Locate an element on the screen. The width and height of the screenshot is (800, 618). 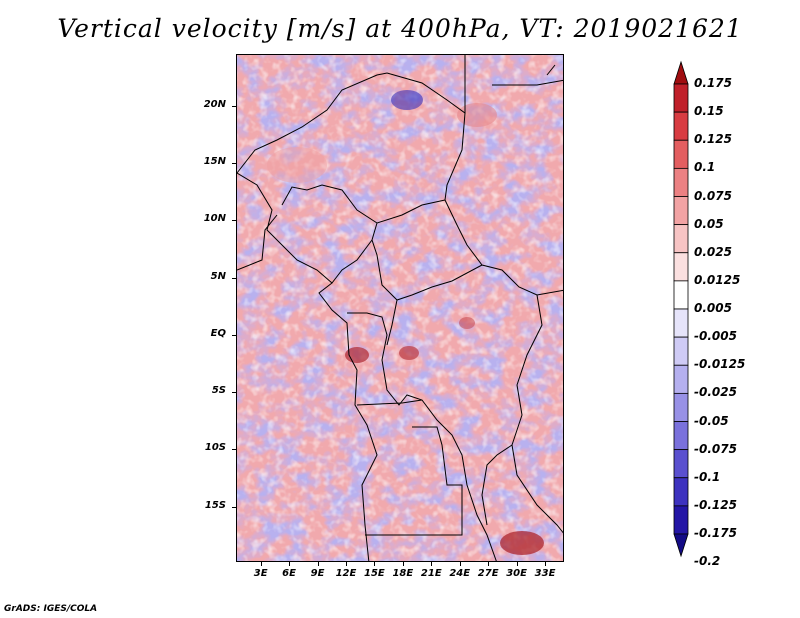
colorbar-label: -0.005 is located at coordinates (715, 336).